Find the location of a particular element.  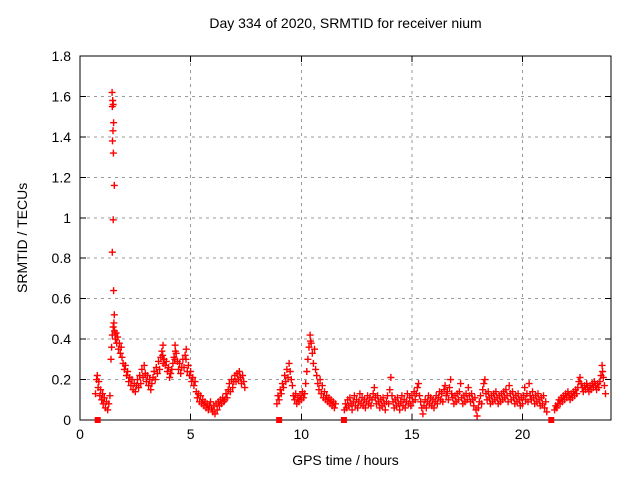

y-tick-label: 0 is located at coordinates (67, 420).